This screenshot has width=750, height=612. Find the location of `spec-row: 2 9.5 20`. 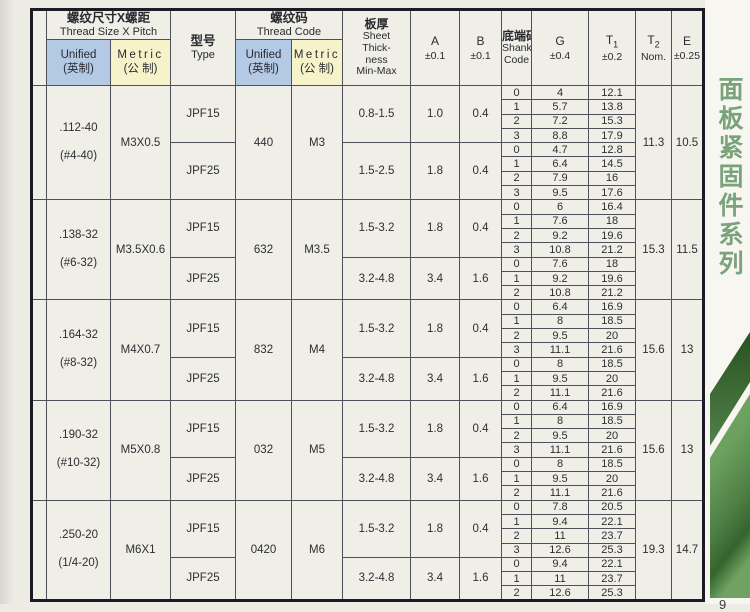

spec-row: 2 9.5 20 is located at coordinates (368, 436).